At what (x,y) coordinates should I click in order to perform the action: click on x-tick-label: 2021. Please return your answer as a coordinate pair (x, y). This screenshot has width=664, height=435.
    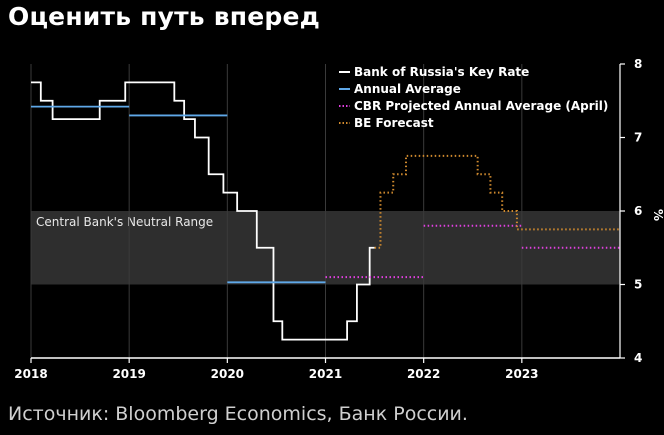
    Looking at the image, I should click on (325, 374).